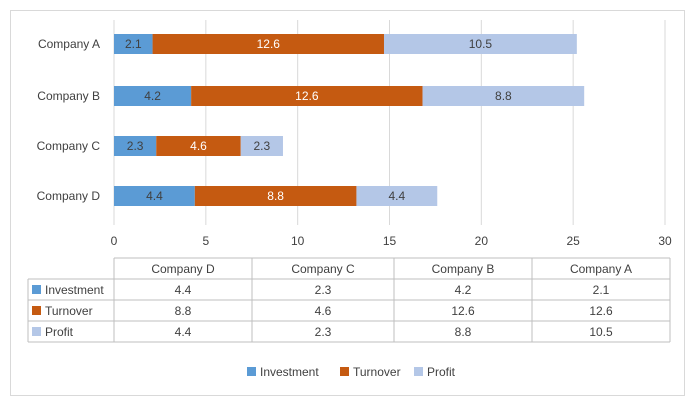 Image resolution: width=697 pixels, height=403 pixels. I want to click on data-label-turnover-company-b: 12.6, so click(307, 96).